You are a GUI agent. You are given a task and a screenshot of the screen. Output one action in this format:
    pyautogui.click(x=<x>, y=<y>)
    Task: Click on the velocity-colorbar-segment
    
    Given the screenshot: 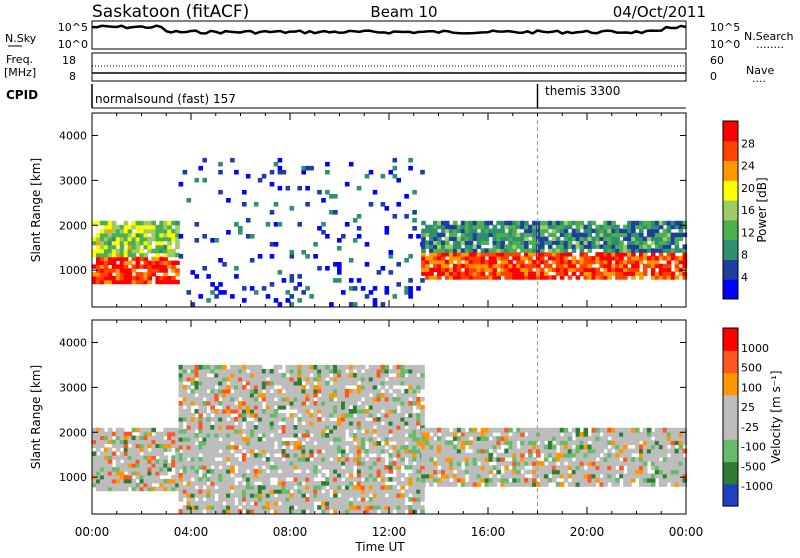 What is the action you would take?
    pyautogui.click(x=730, y=362)
    